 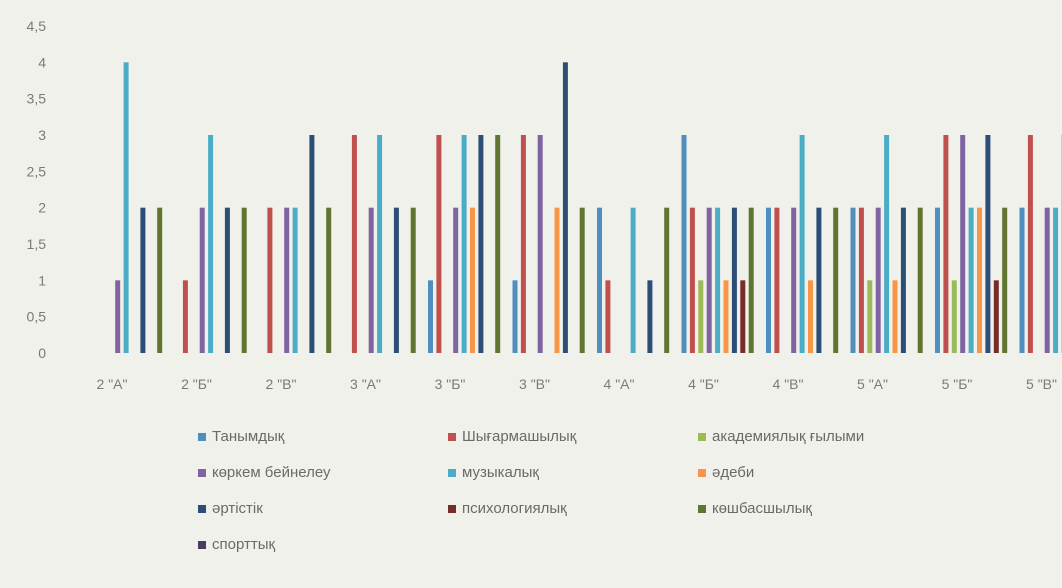 What do you see at coordinates (37, 26) in the screenshot?
I see `y-tick-label: 4,5` at bounding box center [37, 26].